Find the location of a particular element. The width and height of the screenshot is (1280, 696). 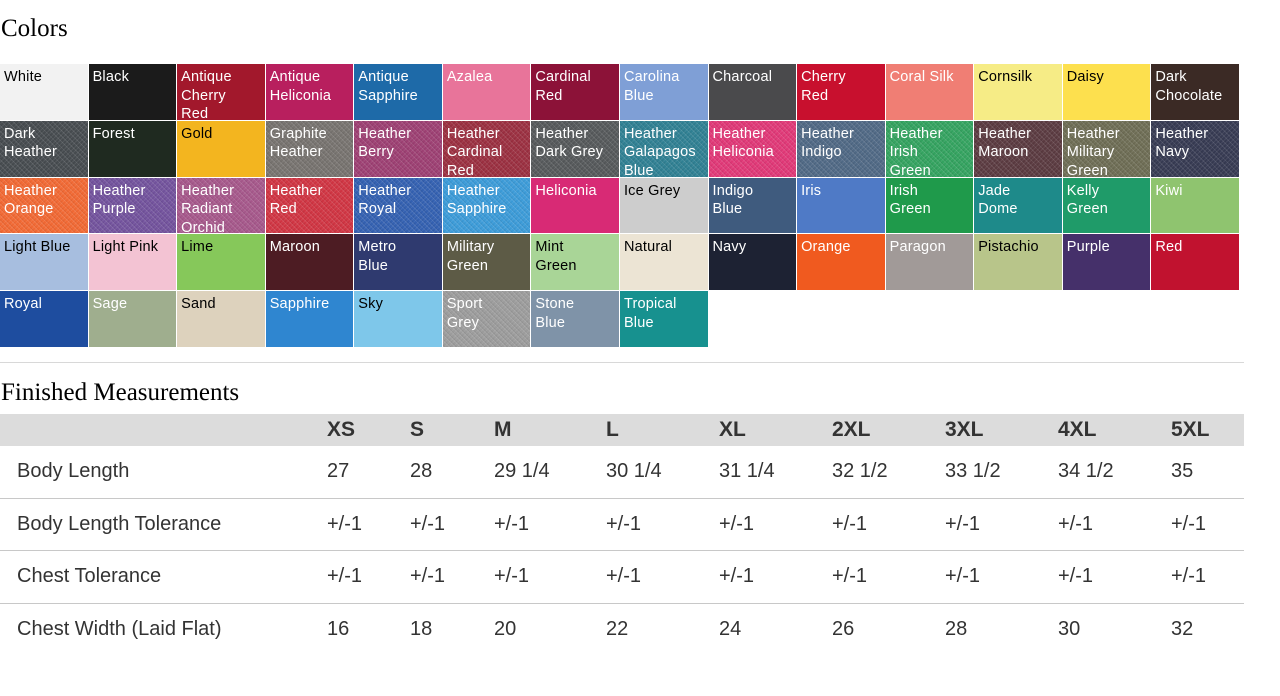

size-header: 4XL is located at coordinates (1114, 430).